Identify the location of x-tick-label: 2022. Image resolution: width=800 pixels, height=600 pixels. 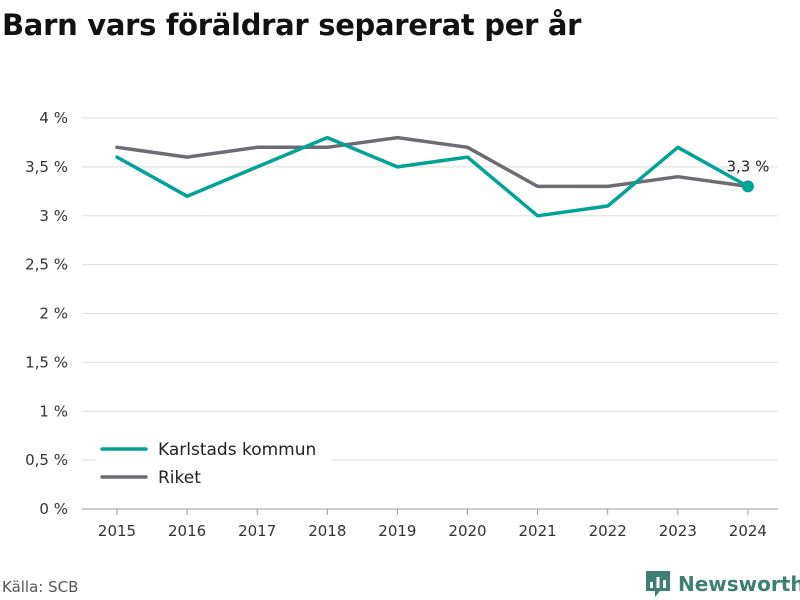
(608, 531).